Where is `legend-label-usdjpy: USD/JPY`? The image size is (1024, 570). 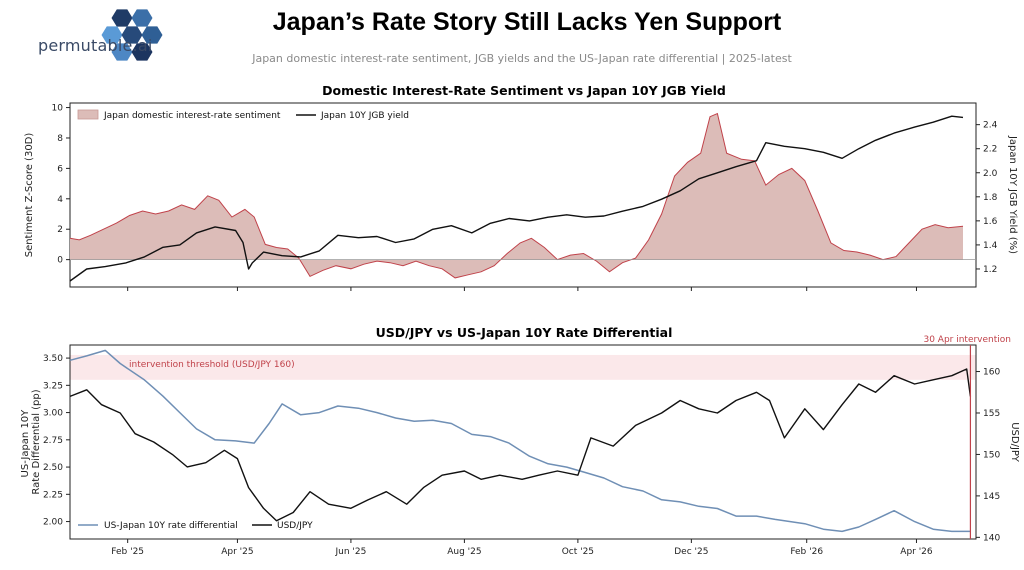
legend-label-usdjpy: USD/JPY is located at coordinates (295, 526).